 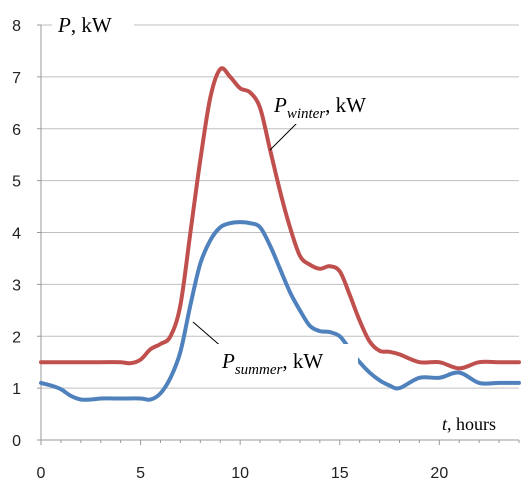 I want to click on summer-leader-line, so click(x=208, y=335).